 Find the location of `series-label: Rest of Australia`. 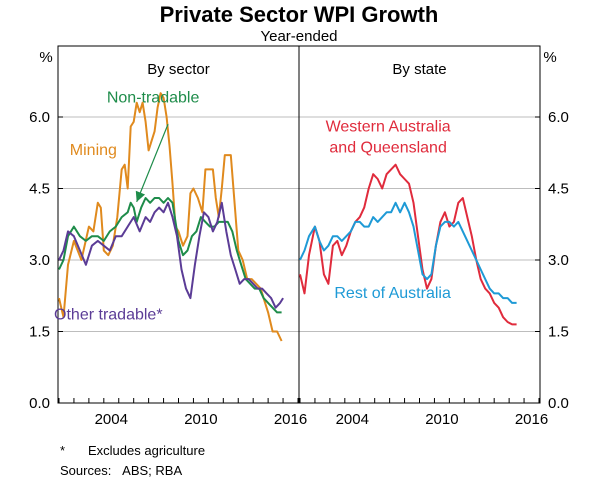

series-label: Rest of Australia is located at coordinates (392, 293).